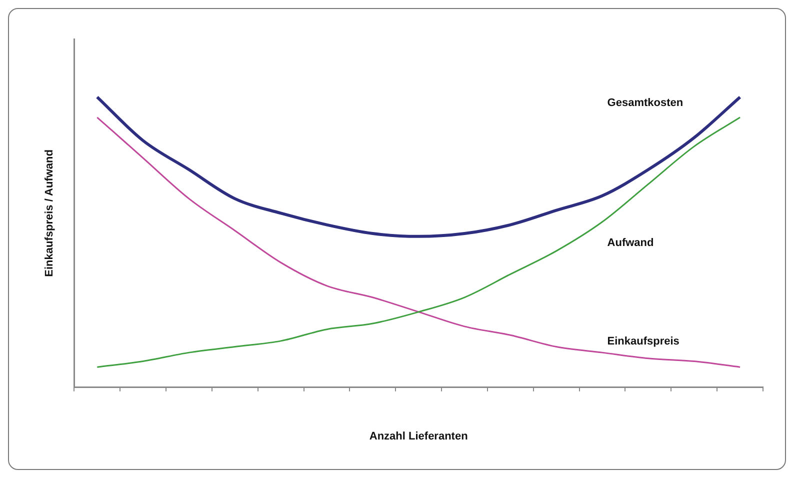  Describe the element at coordinates (643, 342) in the screenshot. I see `series-label: Einkaufspreis` at that location.